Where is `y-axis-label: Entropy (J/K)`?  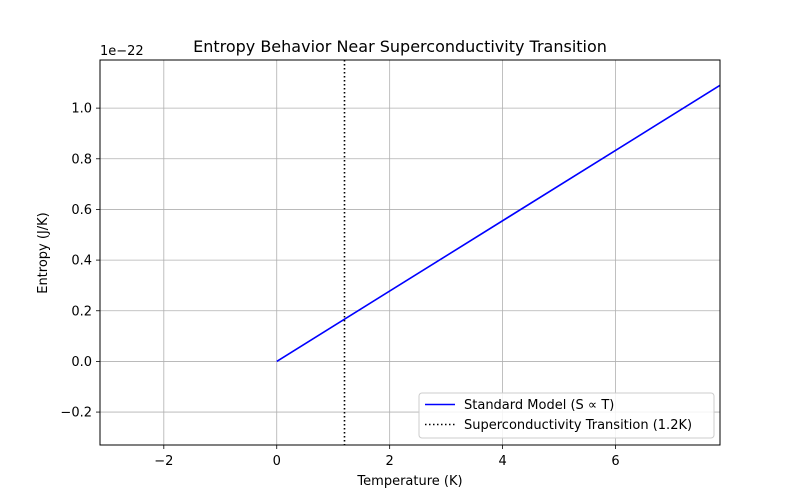
y-axis-label: Entropy (J/K) is located at coordinates (43, 253).